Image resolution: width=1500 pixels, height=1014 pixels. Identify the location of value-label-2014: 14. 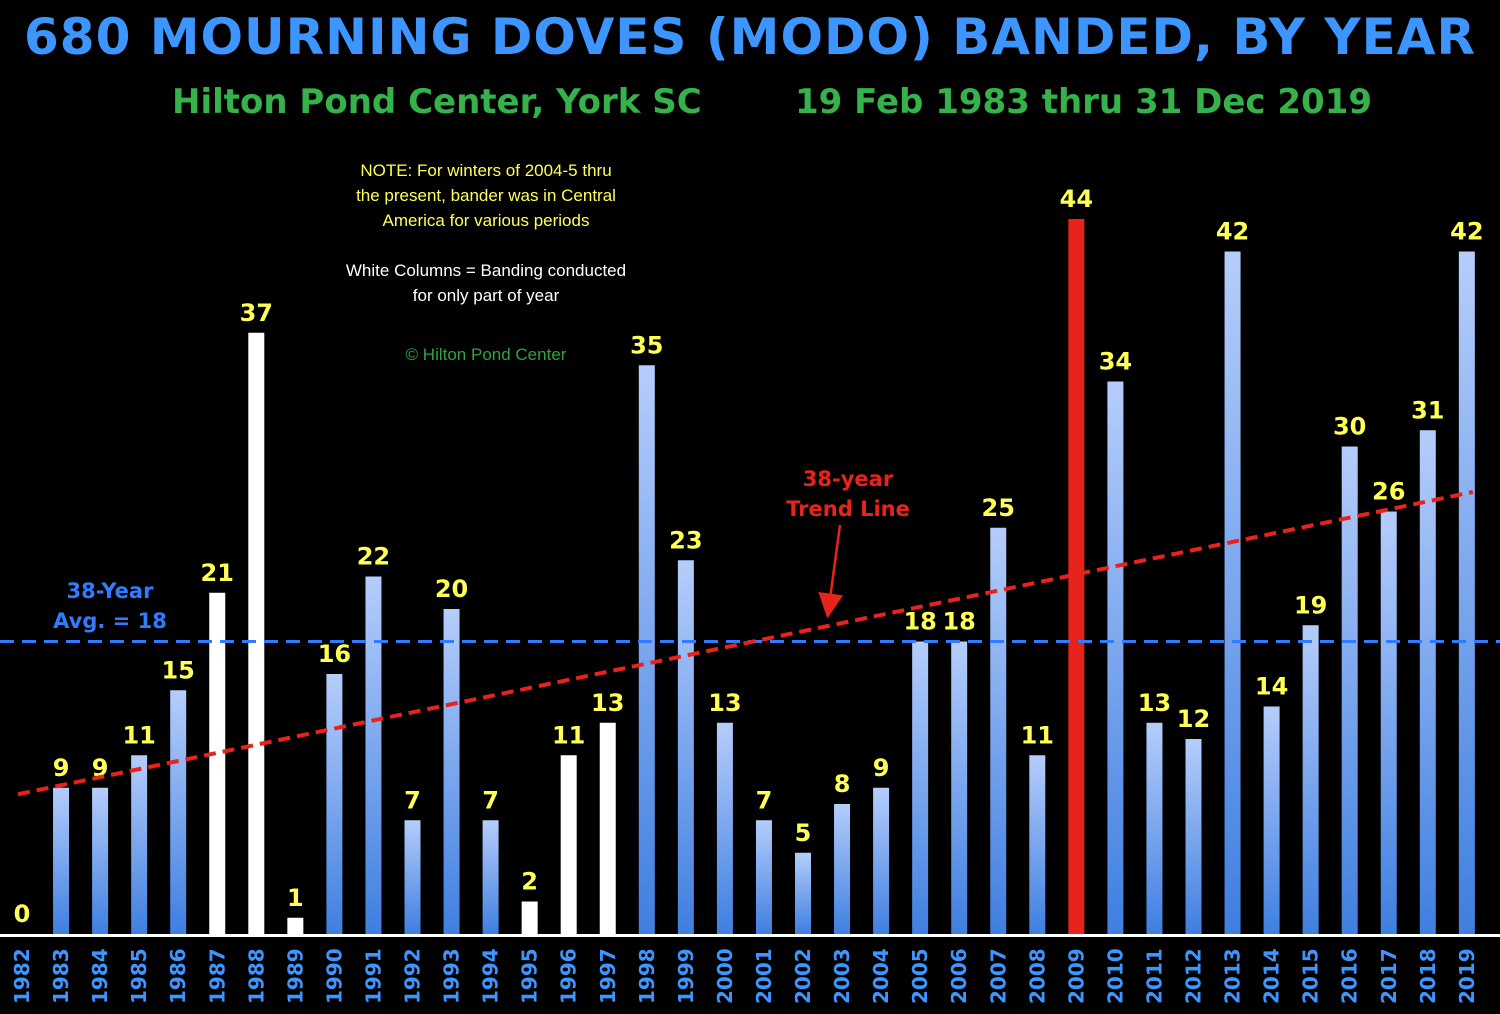
(1271, 687).